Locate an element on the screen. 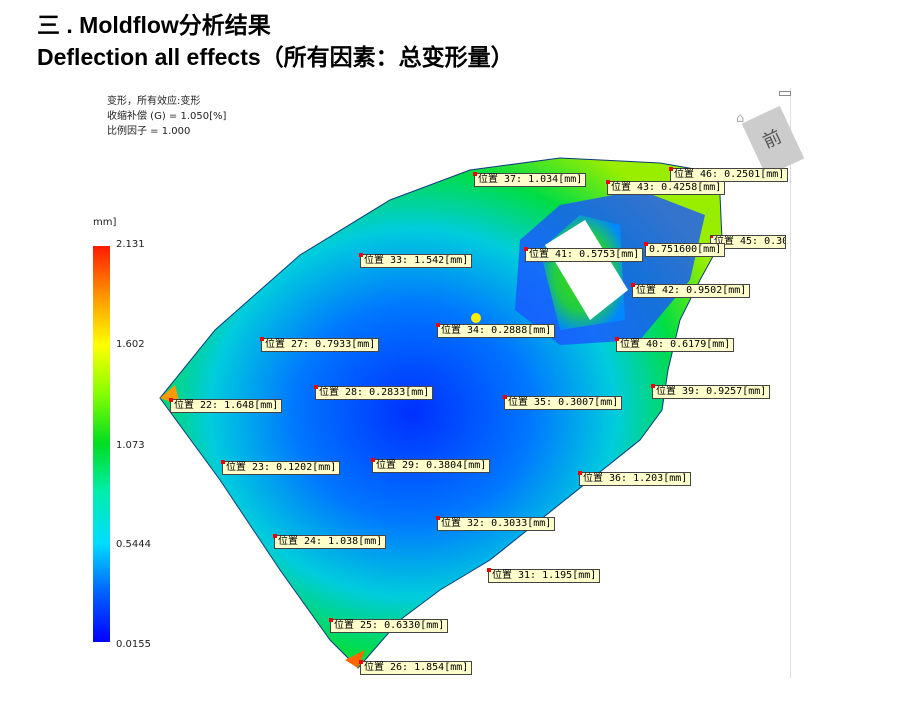 The image size is (898, 709). probe-label: 位置 45: 0.301 is located at coordinates (748, 242).